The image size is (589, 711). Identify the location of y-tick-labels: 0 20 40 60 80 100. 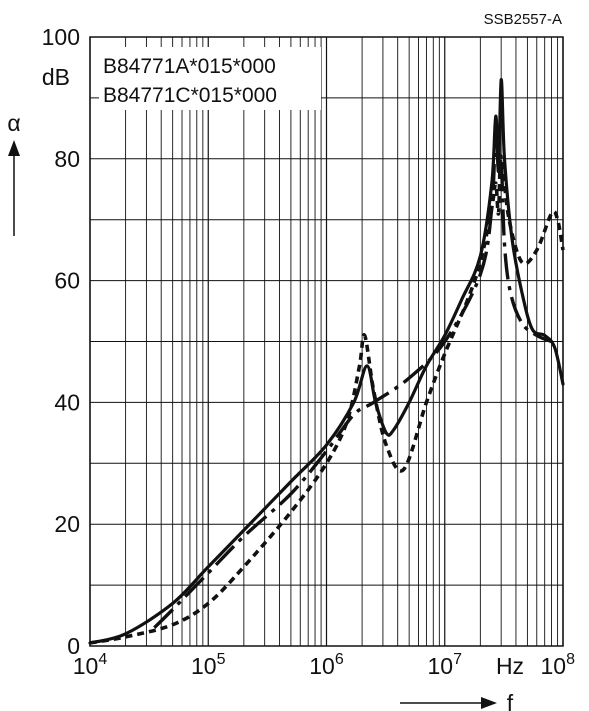
(61, 341).